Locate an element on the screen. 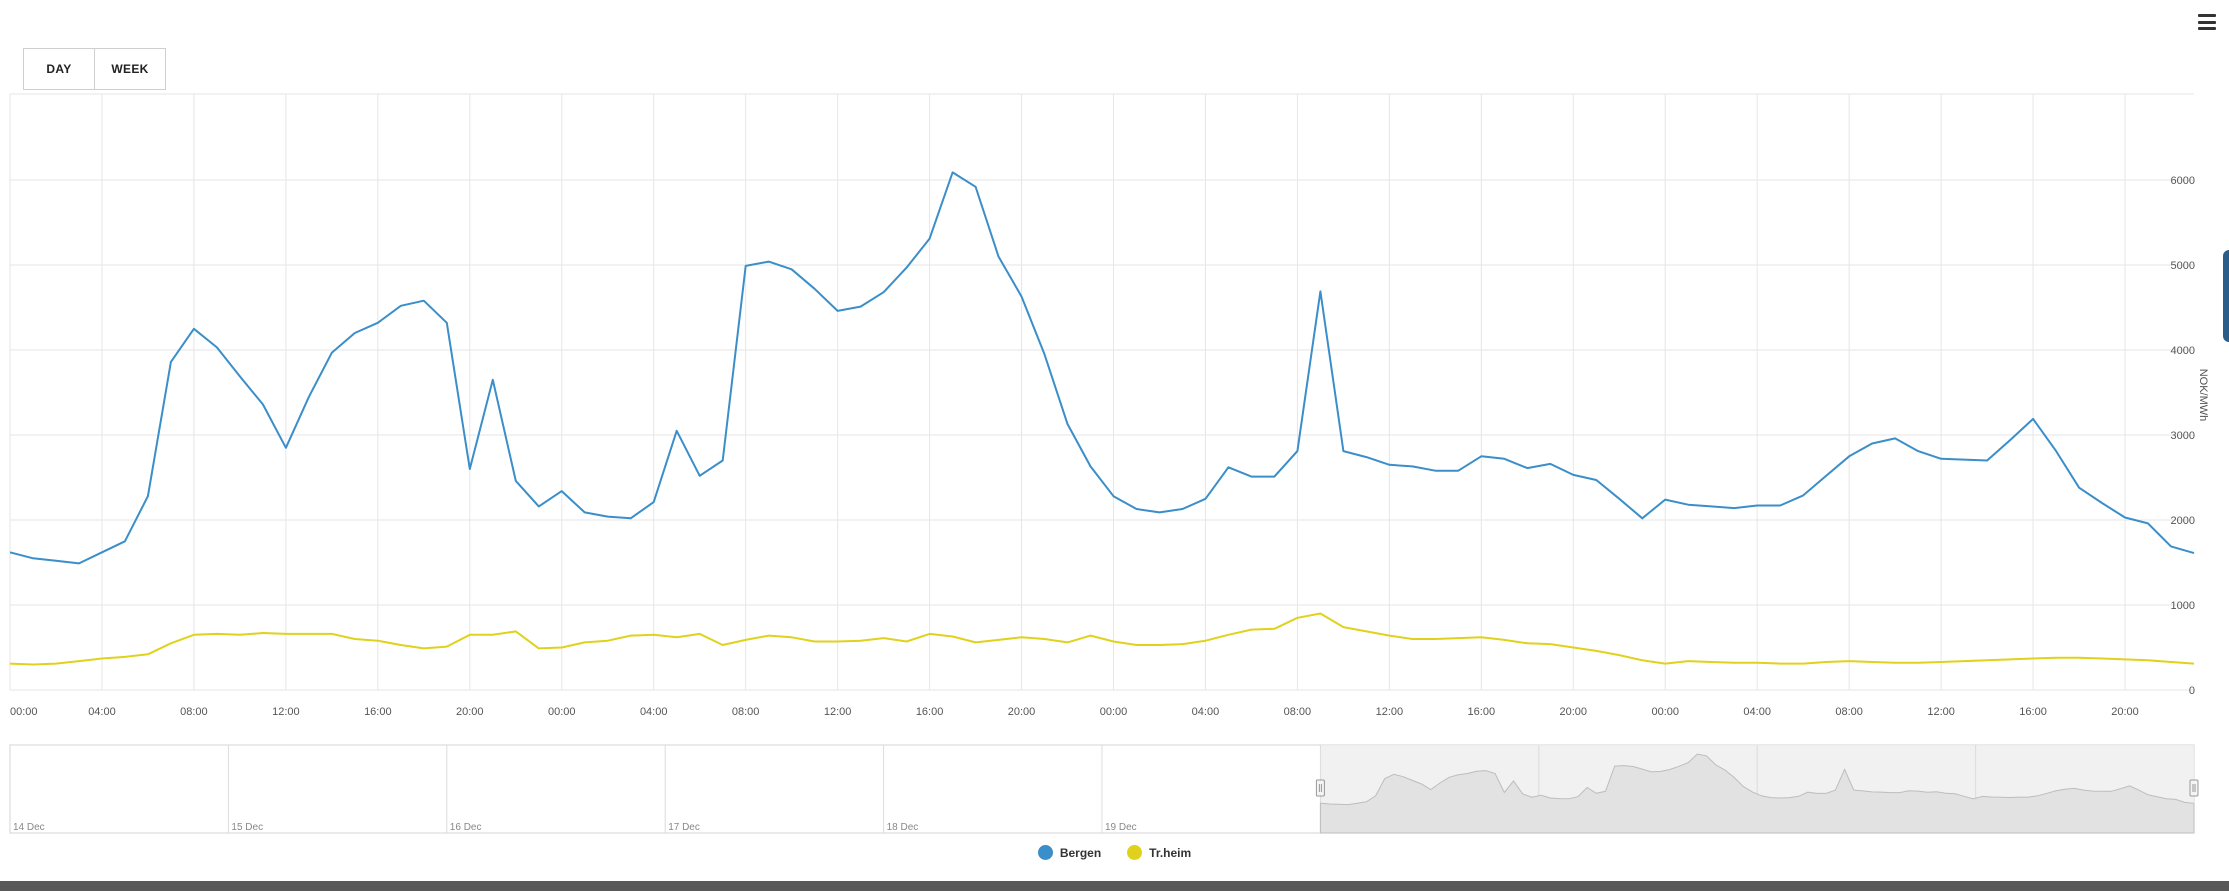  y-tick-label: 3000 is located at coordinates (2183, 436).